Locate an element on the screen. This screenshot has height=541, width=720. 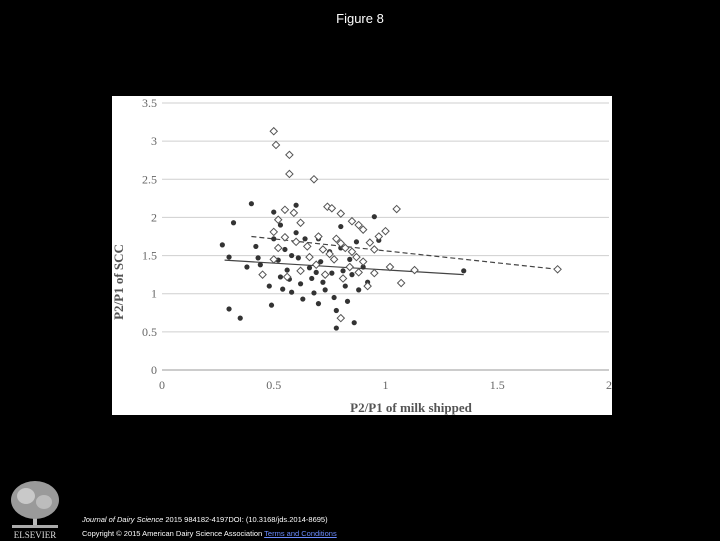
y-tick-label: 0.5 is located at coordinates (149, 332).